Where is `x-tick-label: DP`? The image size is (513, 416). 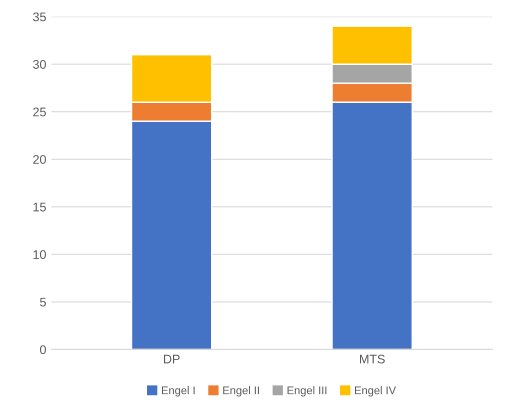 x-tick-label: DP is located at coordinates (172, 359).